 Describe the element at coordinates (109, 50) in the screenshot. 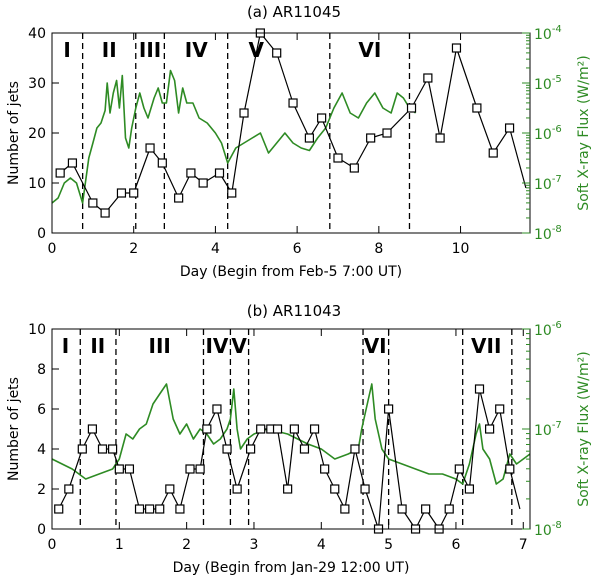

I see `panel-a-period-label-1: II` at that location.